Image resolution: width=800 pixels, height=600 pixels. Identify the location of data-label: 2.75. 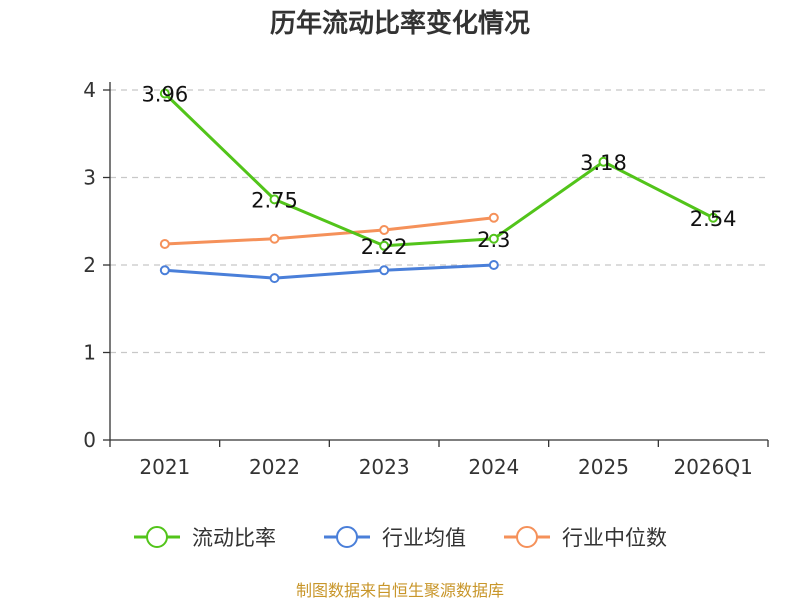
(274, 200).